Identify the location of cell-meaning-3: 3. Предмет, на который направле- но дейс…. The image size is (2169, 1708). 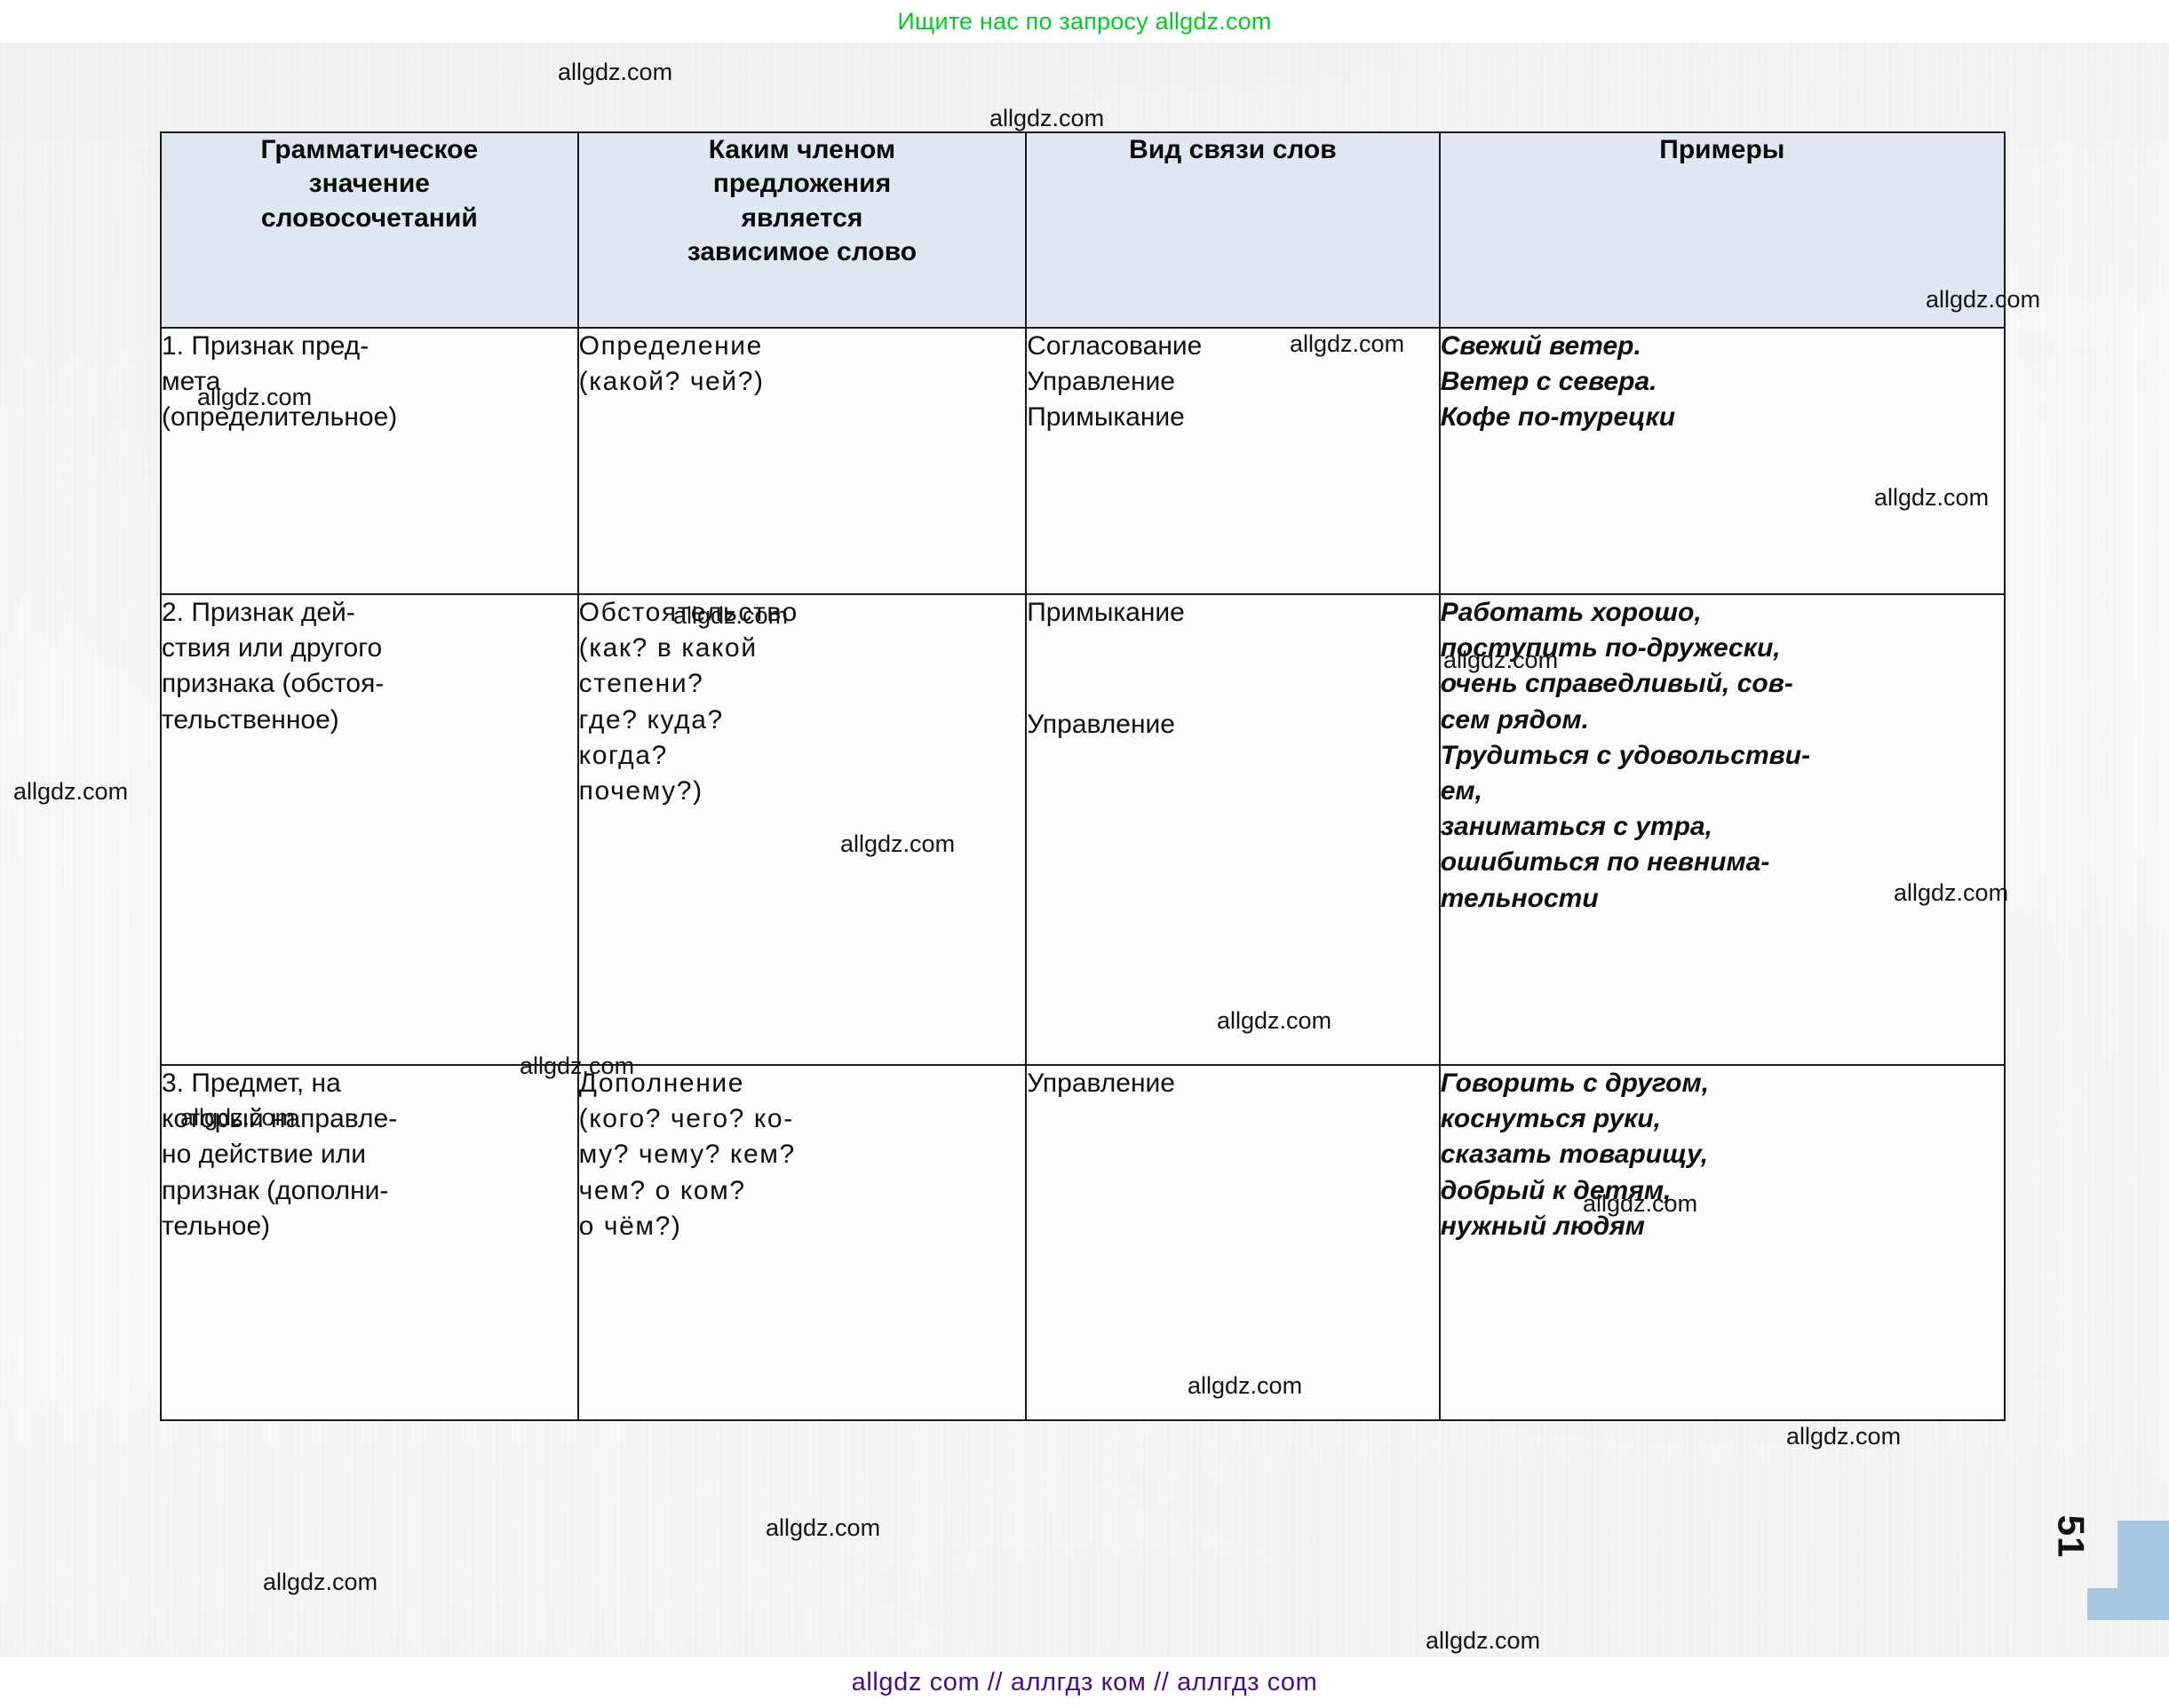
(369, 1243).